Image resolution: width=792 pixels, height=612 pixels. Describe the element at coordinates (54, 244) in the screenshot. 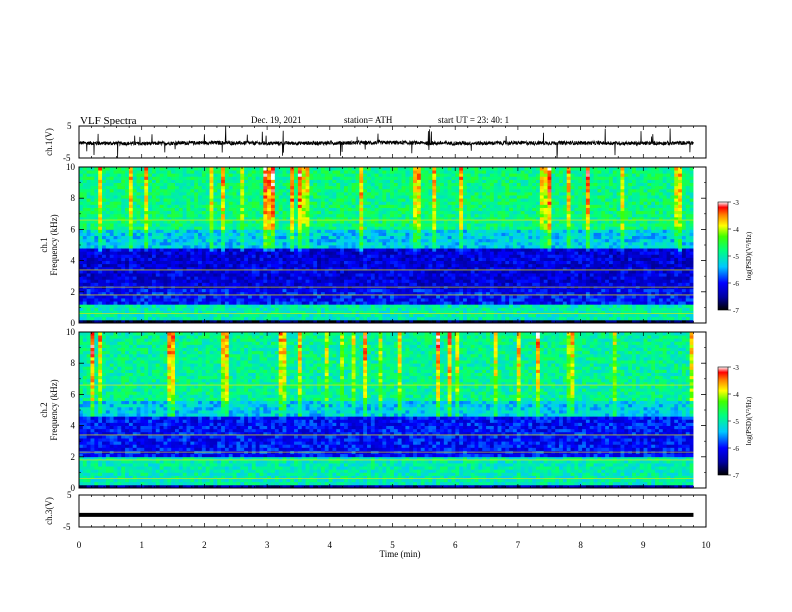

I see `ch1-freq-ylabel: Frequency (kHz)` at that location.